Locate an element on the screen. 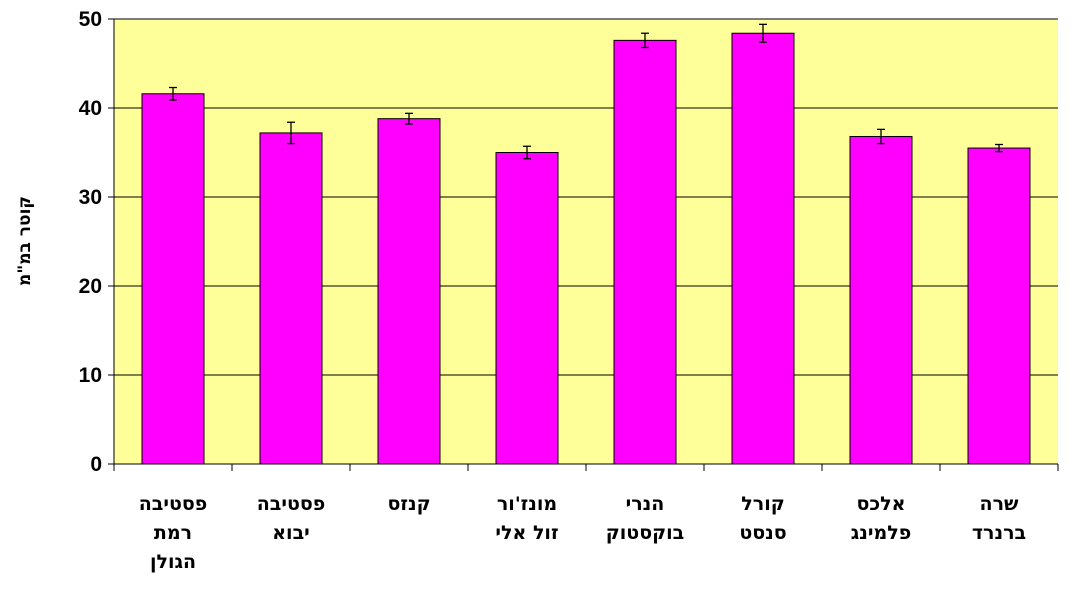 Image resolution: width=1076 pixels, height=591 pixels. x-tick-label: הגולן is located at coordinates (173, 562).